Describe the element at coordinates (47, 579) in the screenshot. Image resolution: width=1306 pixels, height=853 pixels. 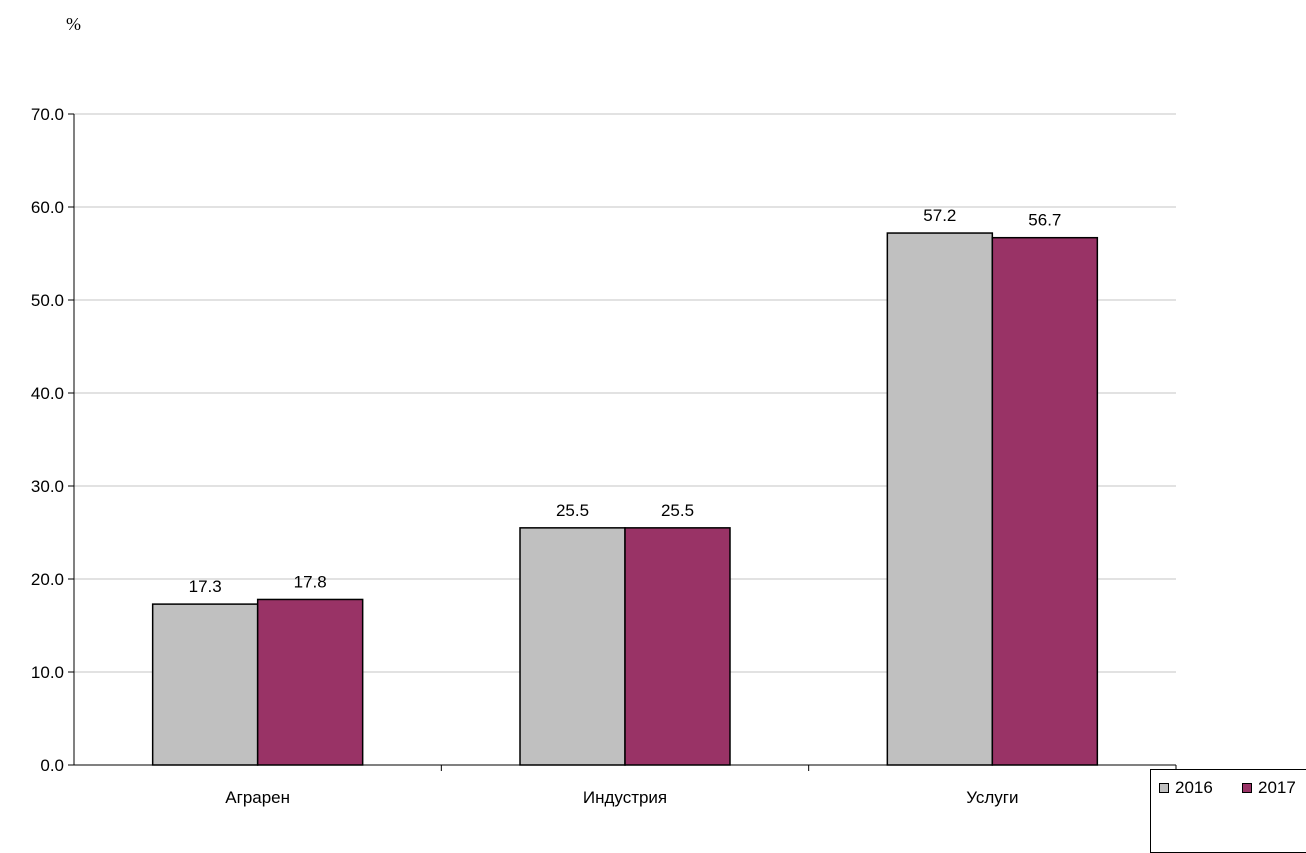
I see `y-tick-label: 20.0` at that location.